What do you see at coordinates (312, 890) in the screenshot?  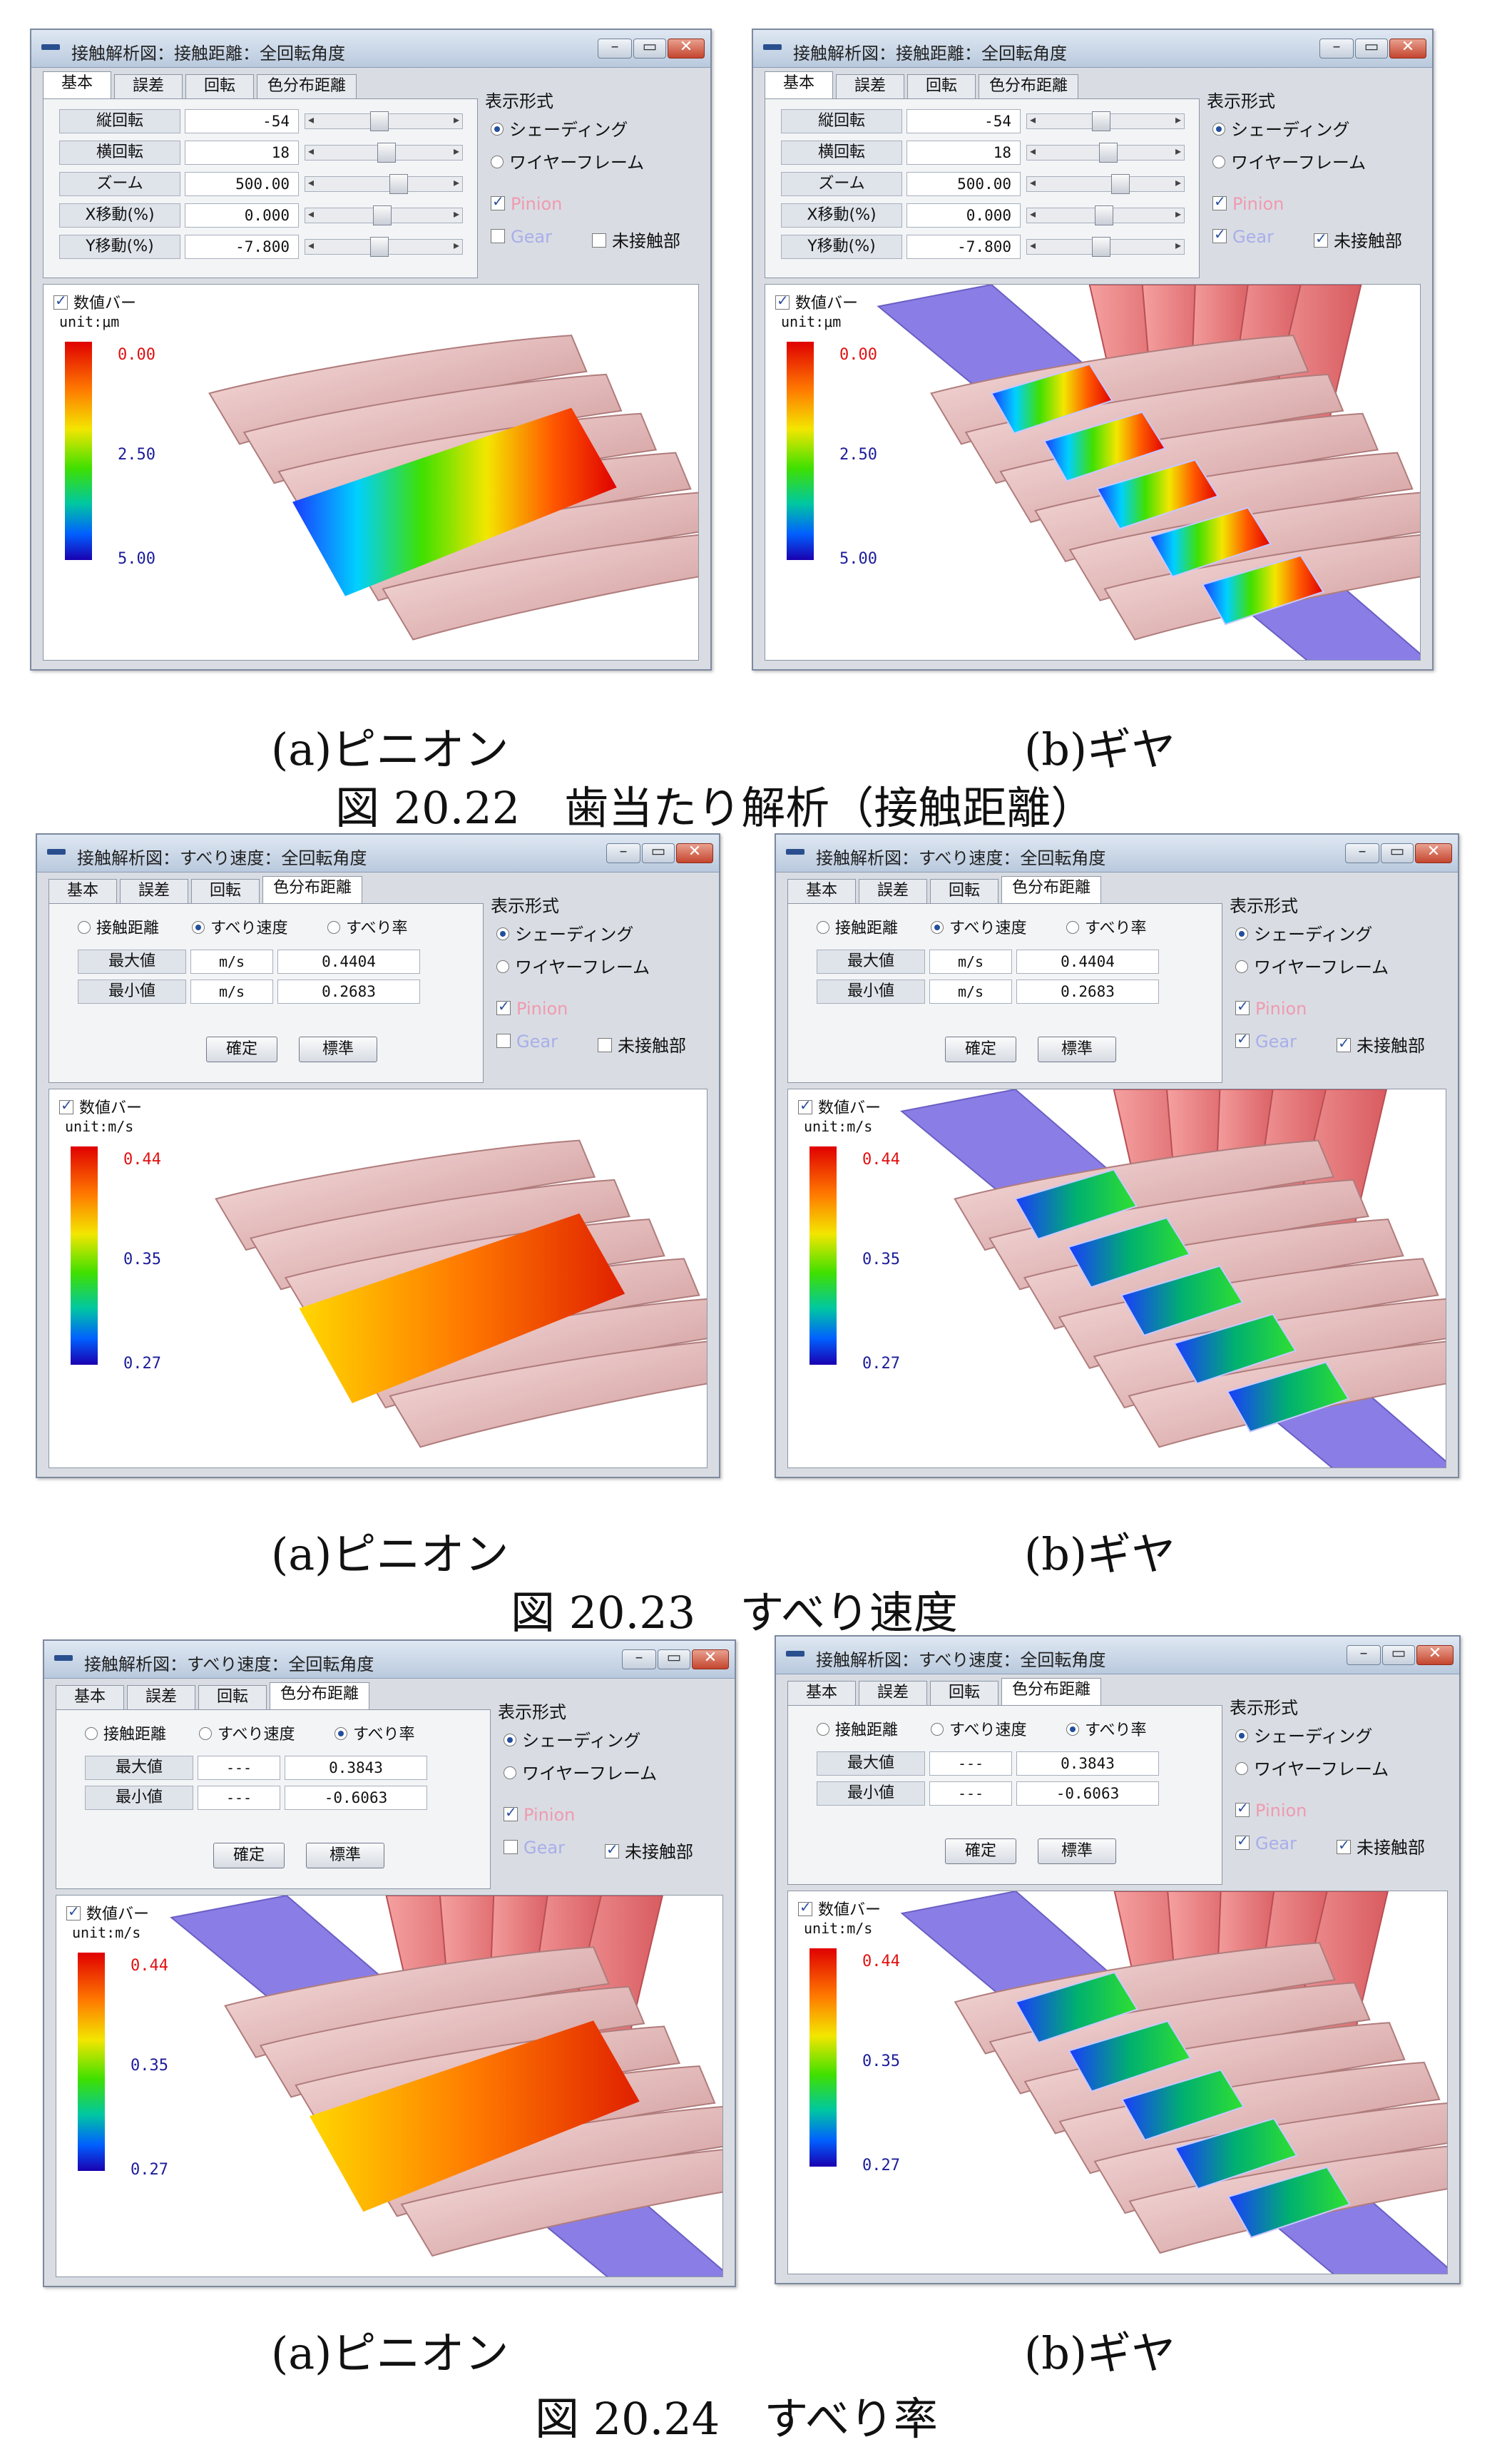 I see `tab-color-distribution: 色分布距離` at bounding box center [312, 890].